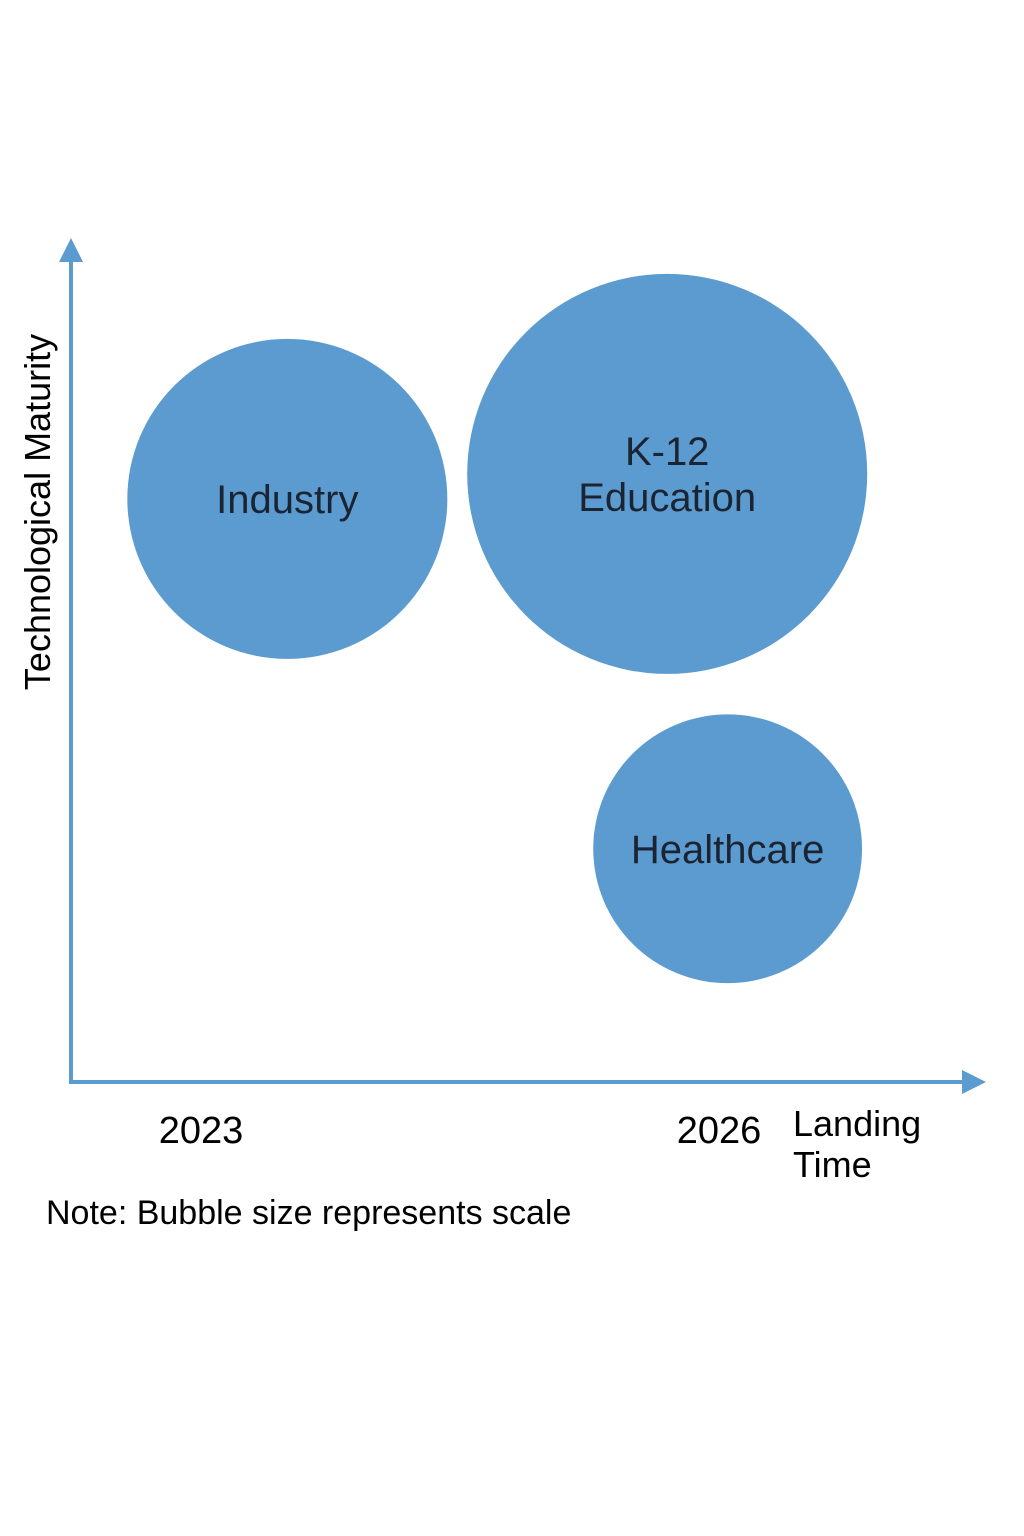  What do you see at coordinates (71, 250) in the screenshot?
I see `y-axis-arrowhead` at bounding box center [71, 250].